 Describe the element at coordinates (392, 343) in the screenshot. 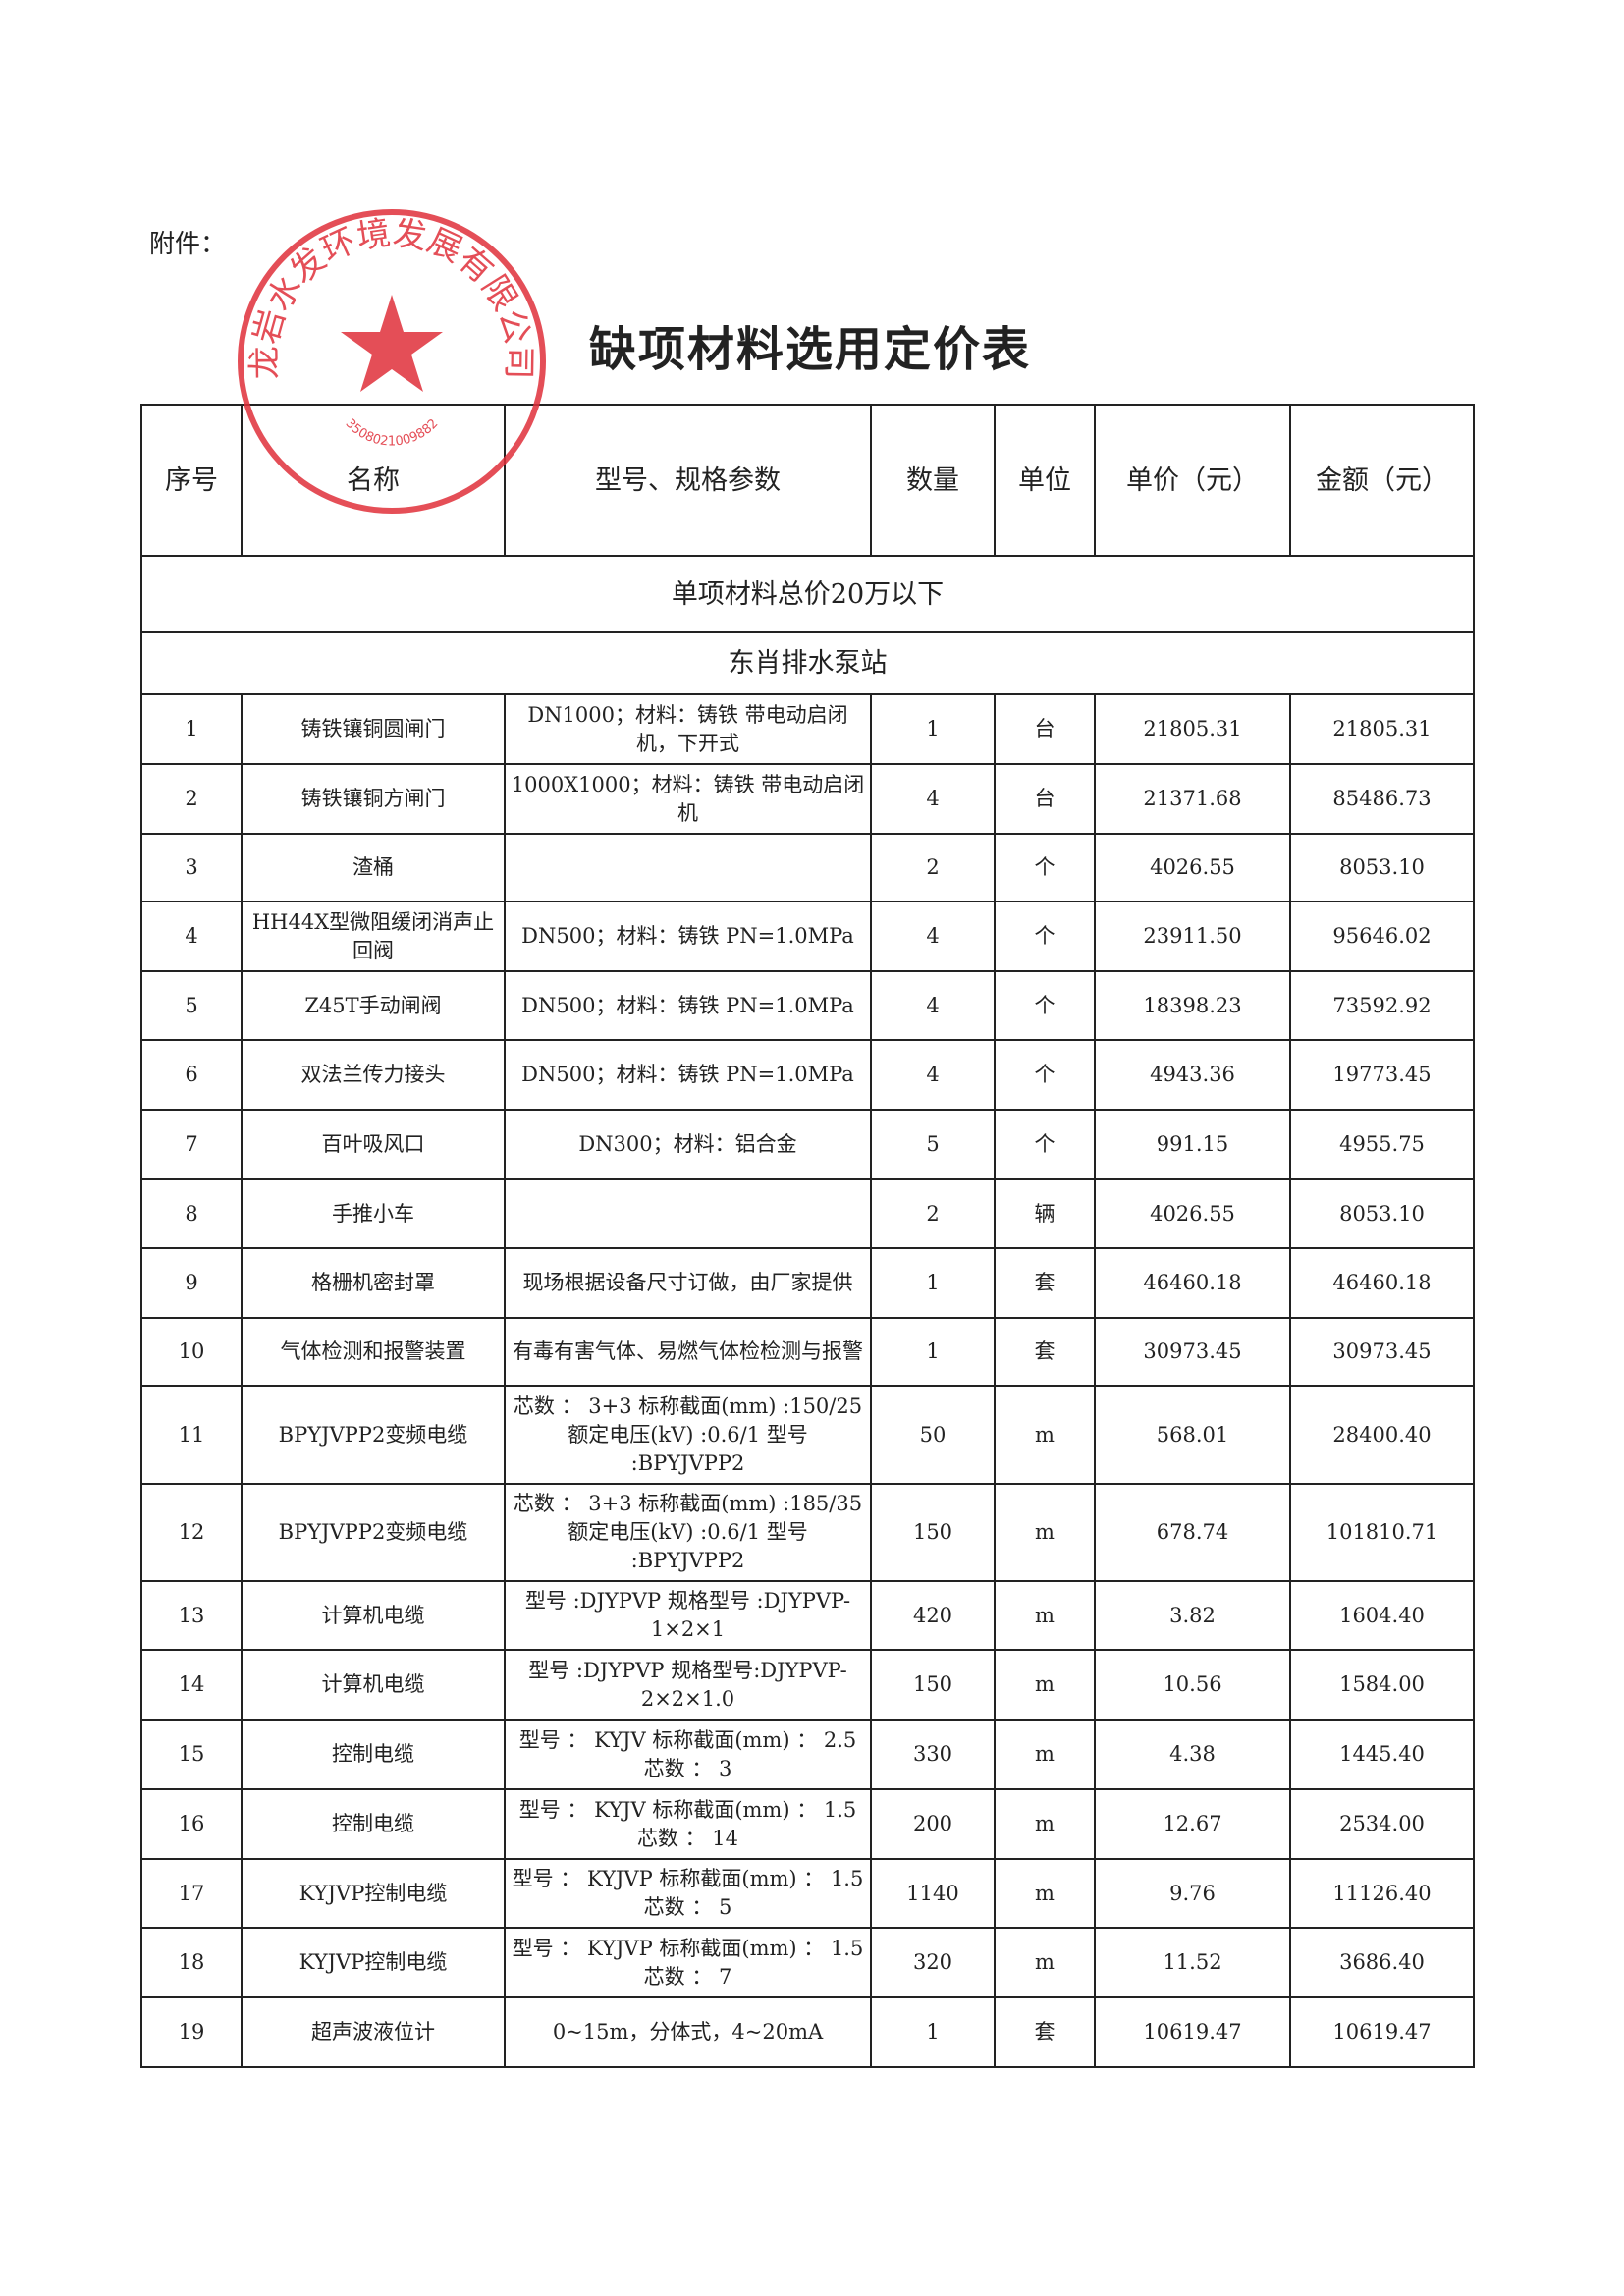

I see `star-icon` at that location.